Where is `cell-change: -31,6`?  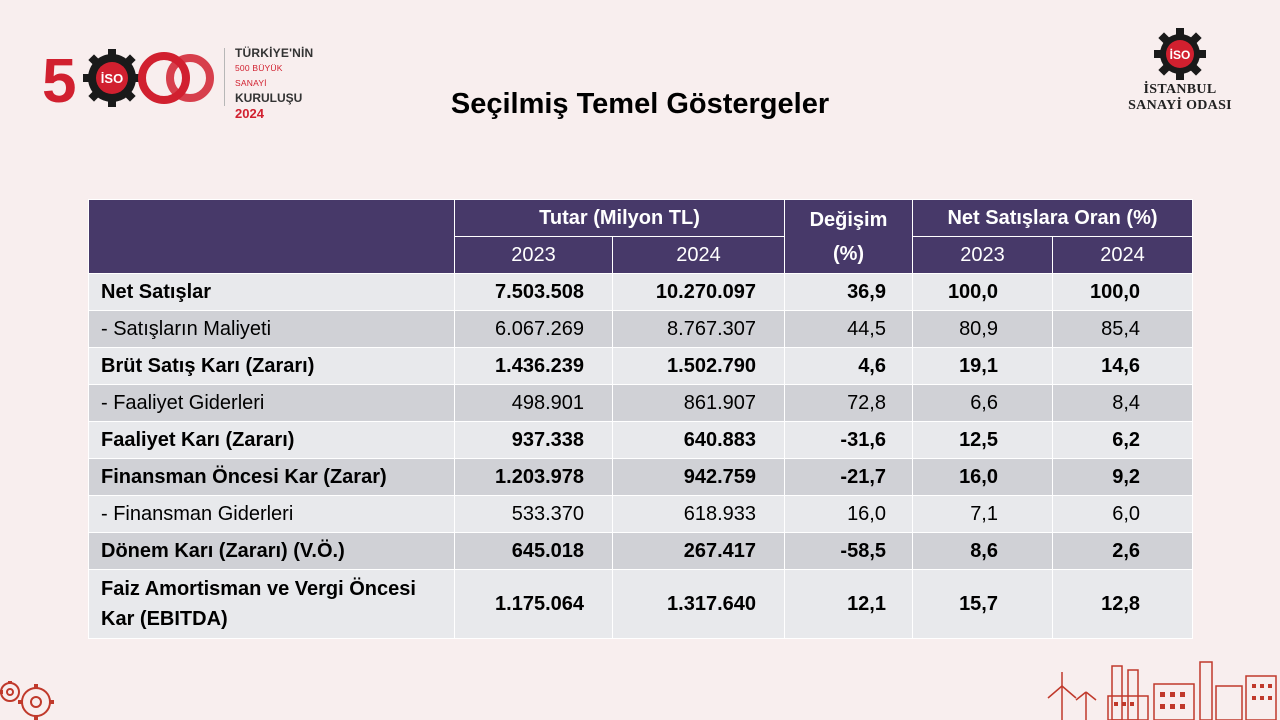 cell-change: -31,6 is located at coordinates (848, 440).